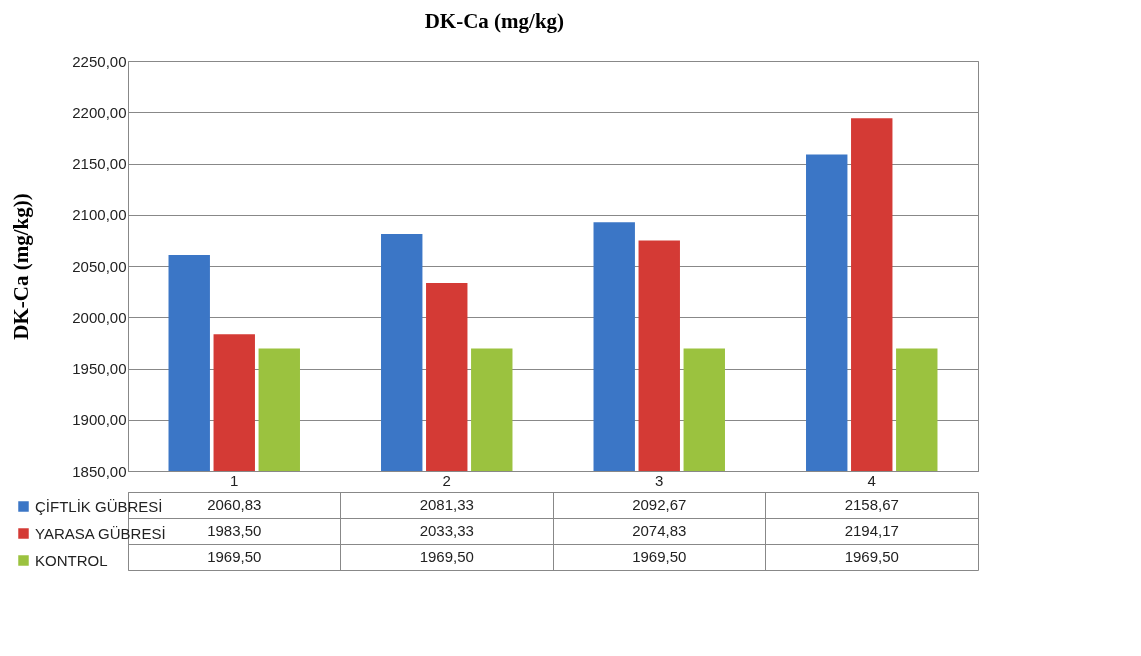 This screenshot has width=1141, height=656. Describe the element at coordinates (871, 504) in the screenshot. I see `data-label: 2158,67` at that location.